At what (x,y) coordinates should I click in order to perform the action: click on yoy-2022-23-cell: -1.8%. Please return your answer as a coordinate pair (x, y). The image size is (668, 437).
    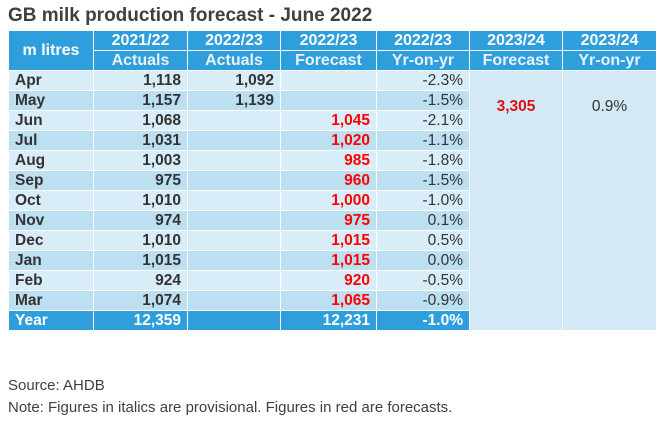
    Looking at the image, I should click on (423, 160).